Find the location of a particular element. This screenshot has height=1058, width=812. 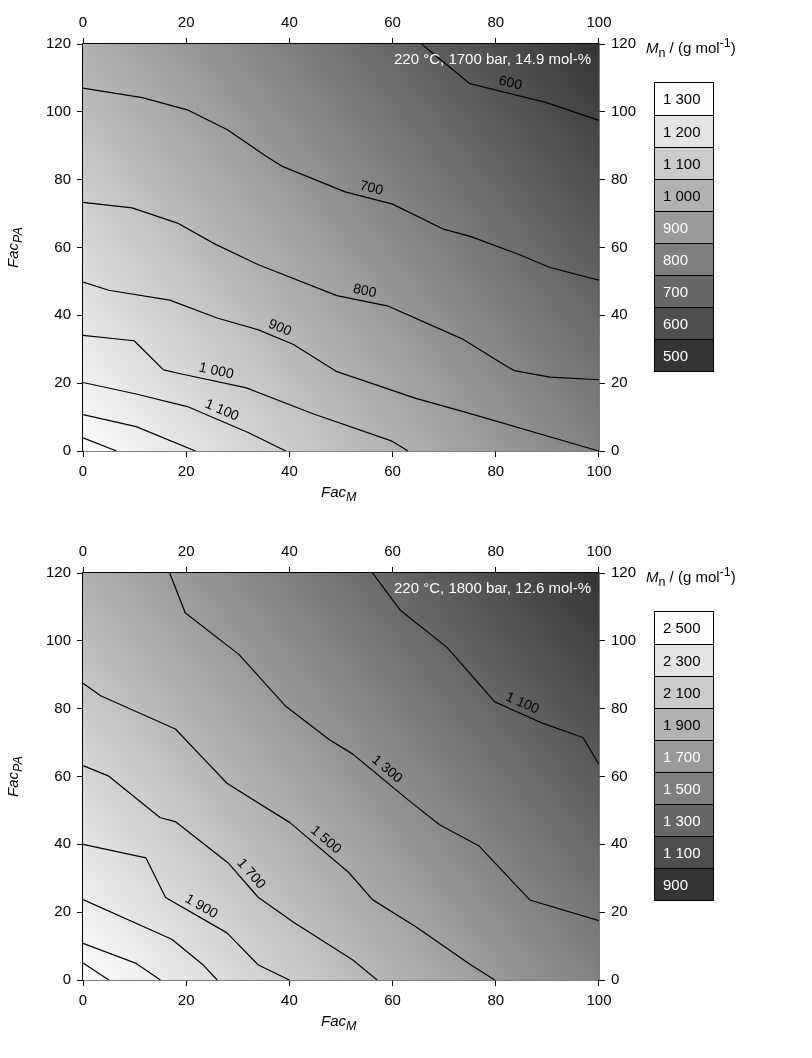

color-bar-label: 700 is located at coordinates (683, 291).